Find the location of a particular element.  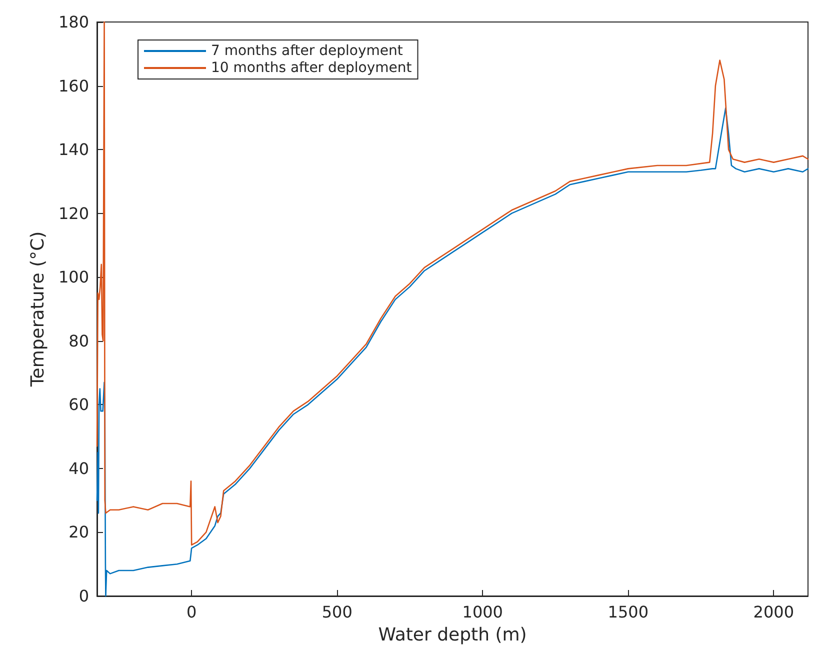

x-tick-label: 1500 is located at coordinates (628, 612).